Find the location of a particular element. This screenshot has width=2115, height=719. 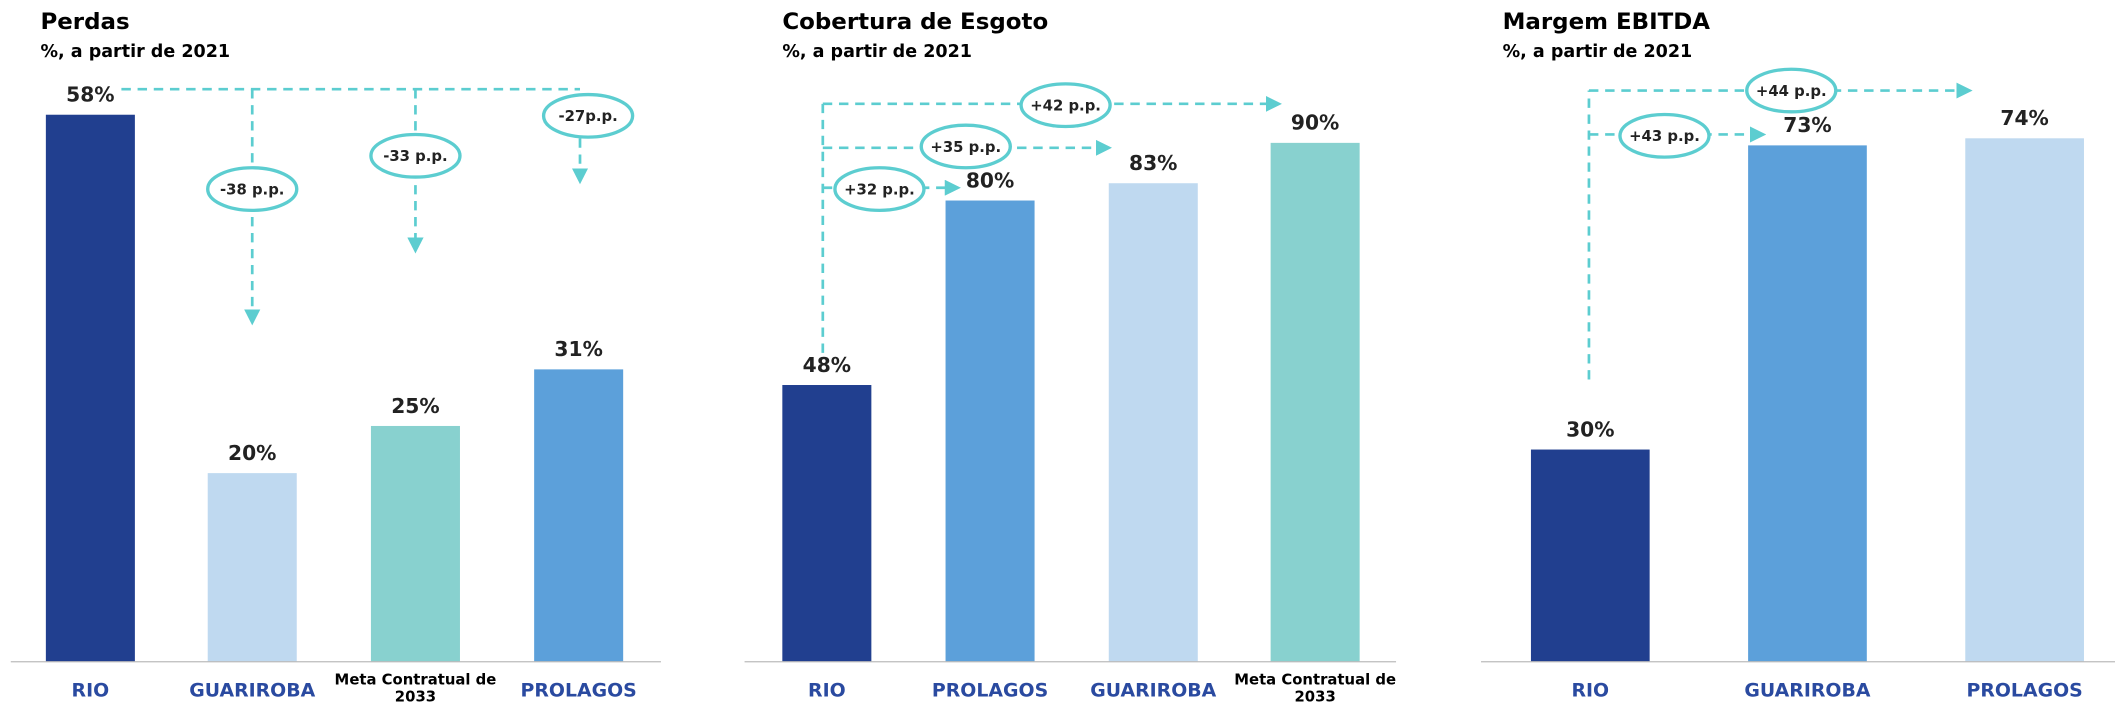

annotation-text: -27p.p. is located at coordinates (587, 116).